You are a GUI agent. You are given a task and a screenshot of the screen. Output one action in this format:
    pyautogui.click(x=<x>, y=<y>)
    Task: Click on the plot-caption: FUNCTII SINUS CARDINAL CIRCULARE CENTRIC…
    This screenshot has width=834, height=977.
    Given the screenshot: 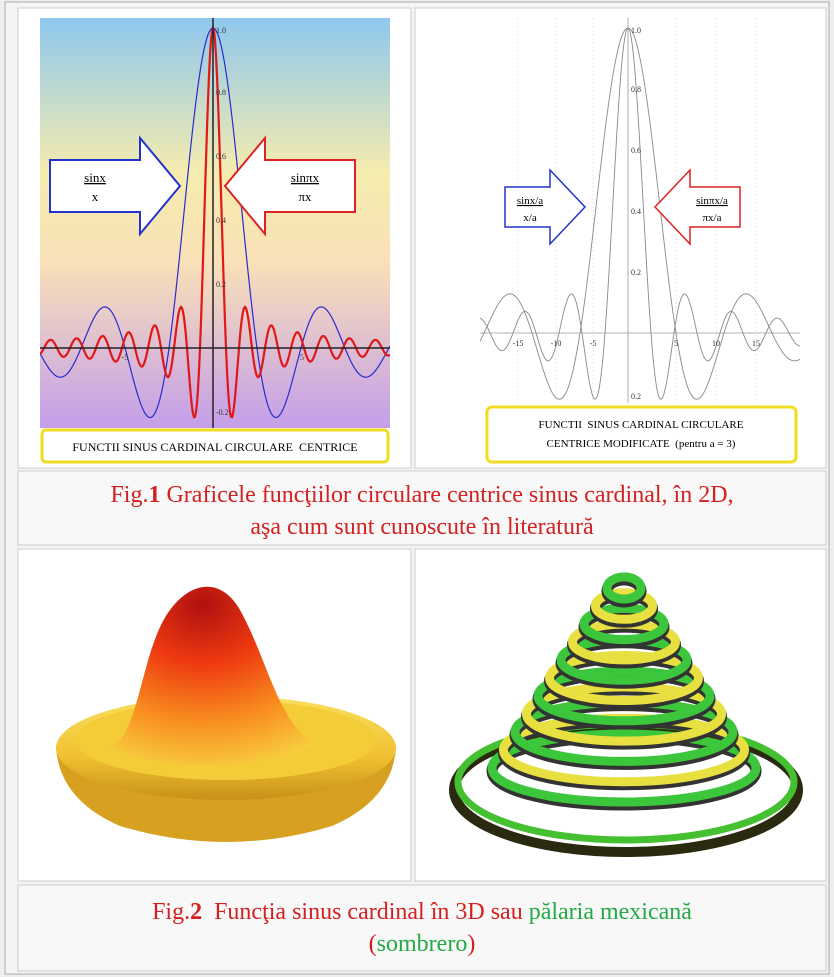 What is the action you would take?
    pyautogui.click(x=214, y=447)
    